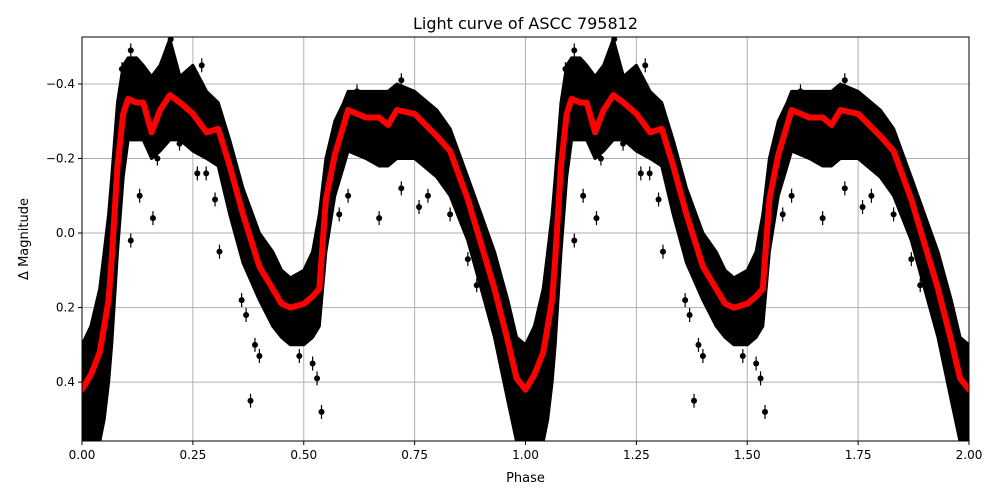  I want to click on x-tick-label: 0.25, so click(193, 455).